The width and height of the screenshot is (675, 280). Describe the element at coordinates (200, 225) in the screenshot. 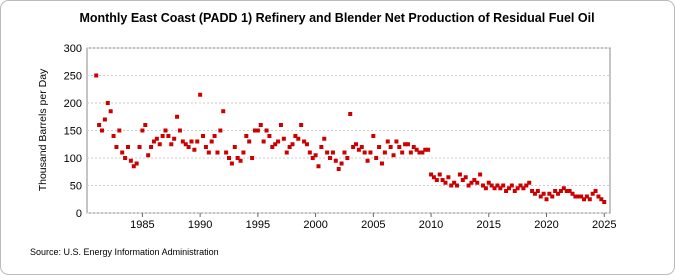

I see `x-tick-label: 1990` at that location.